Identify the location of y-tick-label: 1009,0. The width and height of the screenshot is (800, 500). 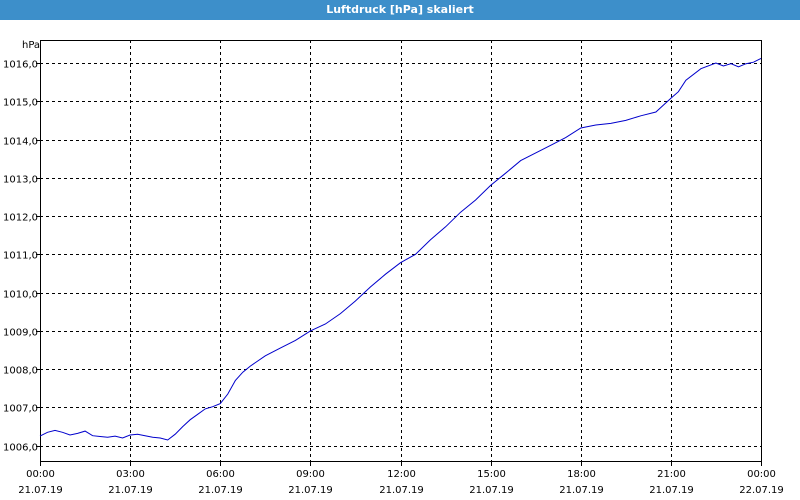
(20, 333).